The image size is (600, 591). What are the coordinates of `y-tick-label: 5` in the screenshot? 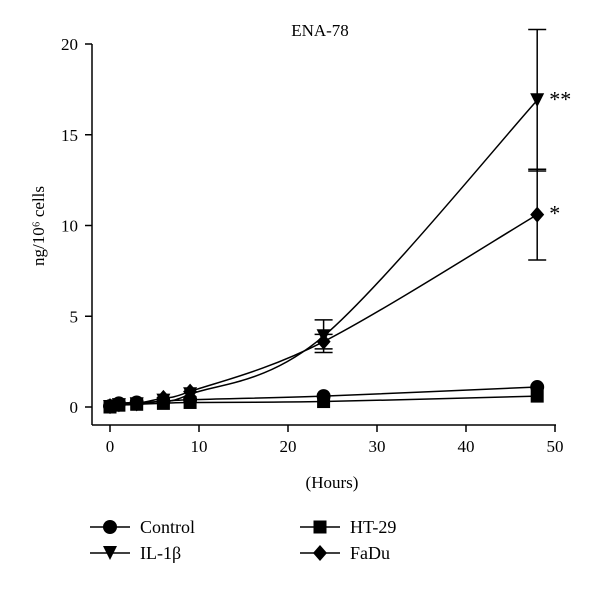 It's located at (74, 316).